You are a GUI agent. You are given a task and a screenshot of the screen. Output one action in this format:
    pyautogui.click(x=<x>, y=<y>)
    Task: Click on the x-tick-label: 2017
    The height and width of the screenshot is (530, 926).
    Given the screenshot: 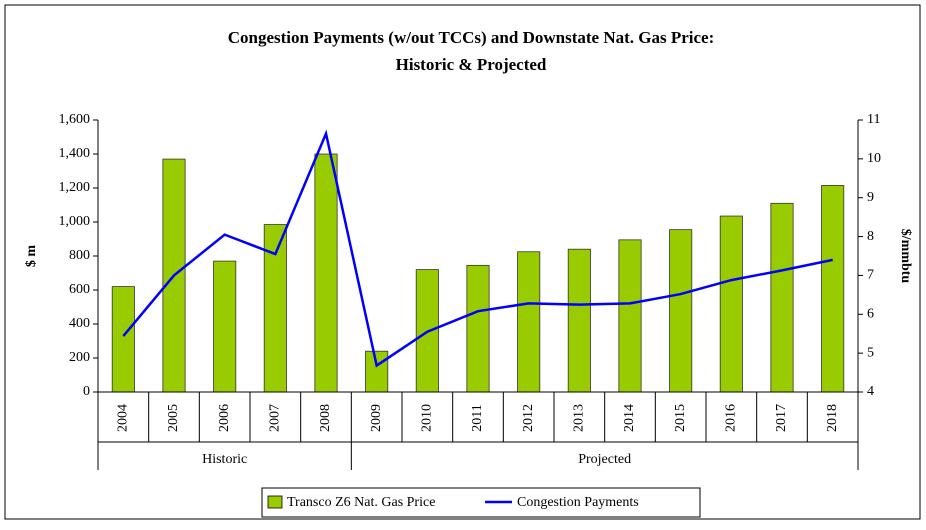 What is the action you would take?
    pyautogui.click(x=781, y=418)
    